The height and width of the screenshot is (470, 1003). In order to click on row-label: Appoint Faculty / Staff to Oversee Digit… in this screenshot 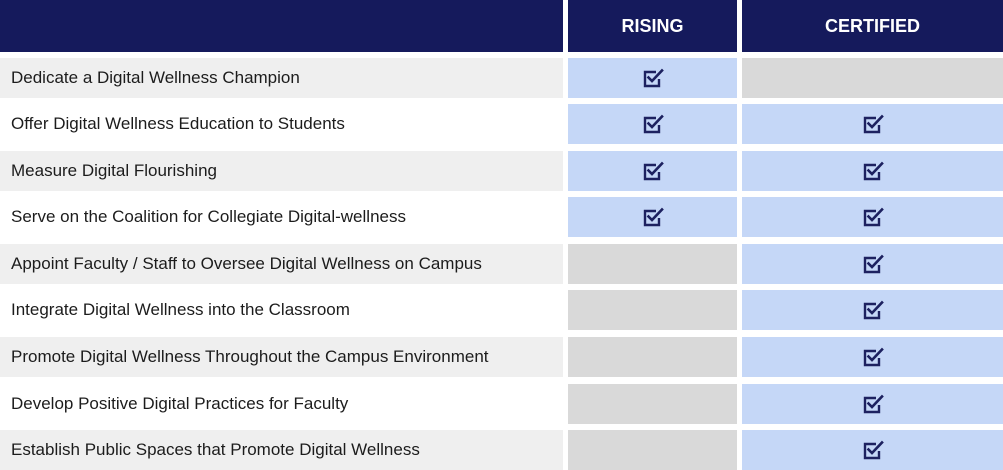, I will do `click(281, 264)`.